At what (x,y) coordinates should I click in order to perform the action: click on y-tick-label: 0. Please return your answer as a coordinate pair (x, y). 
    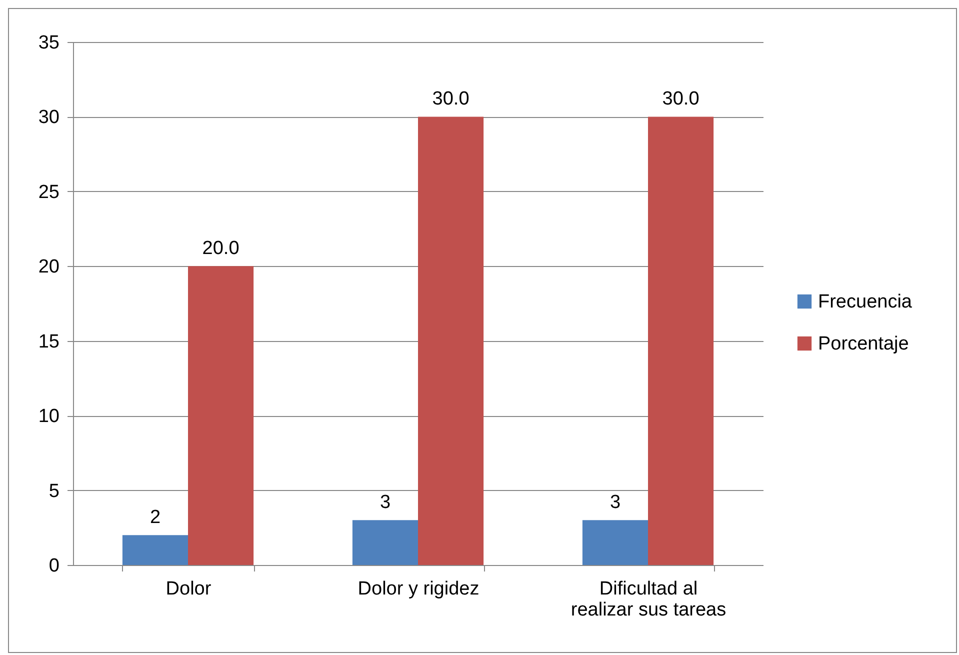
    Looking at the image, I should click on (54, 566).